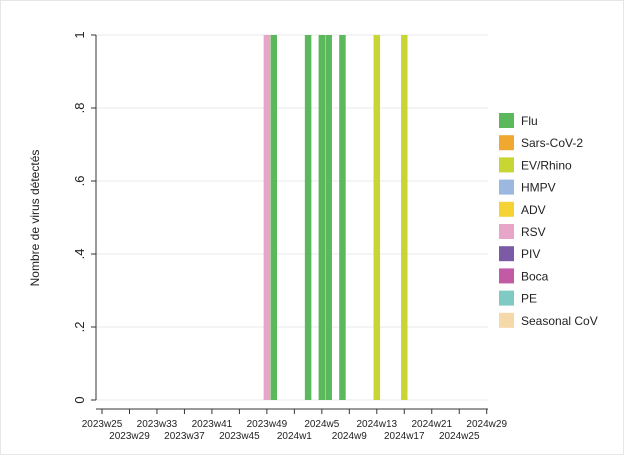 This screenshot has height=455, width=624. Describe the element at coordinates (102, 424) in the screenshot. I see `x-tick-label: 2023w25` at that location.